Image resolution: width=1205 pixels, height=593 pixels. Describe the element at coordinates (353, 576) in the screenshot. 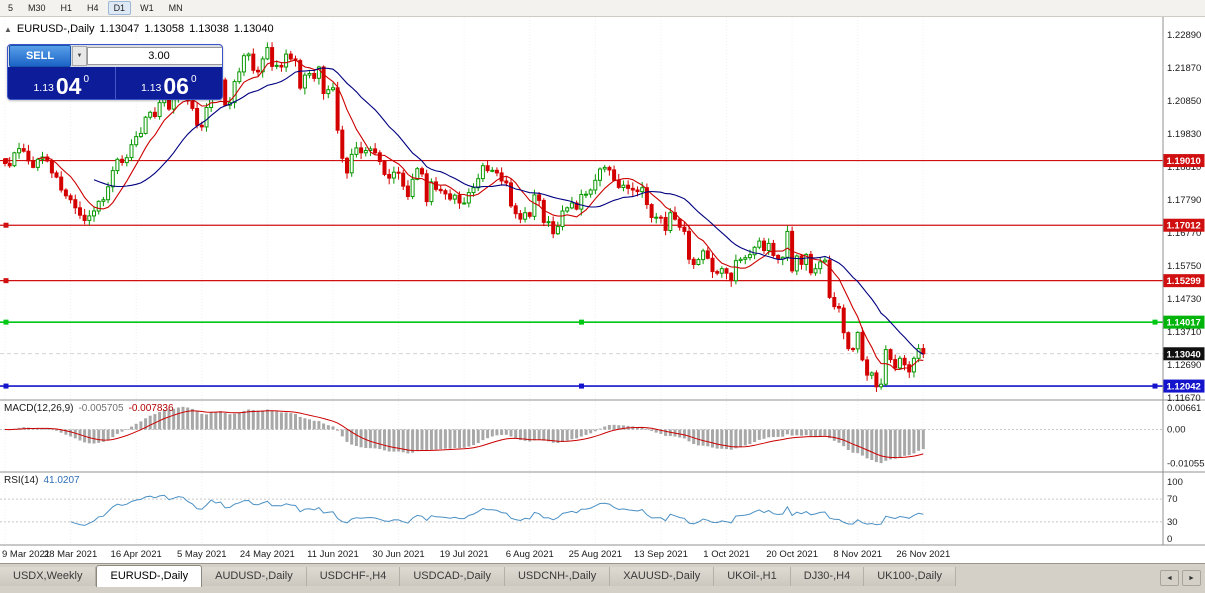

I see `chart-tab-usdchf-h4: USDCHF-,H4` at that location.